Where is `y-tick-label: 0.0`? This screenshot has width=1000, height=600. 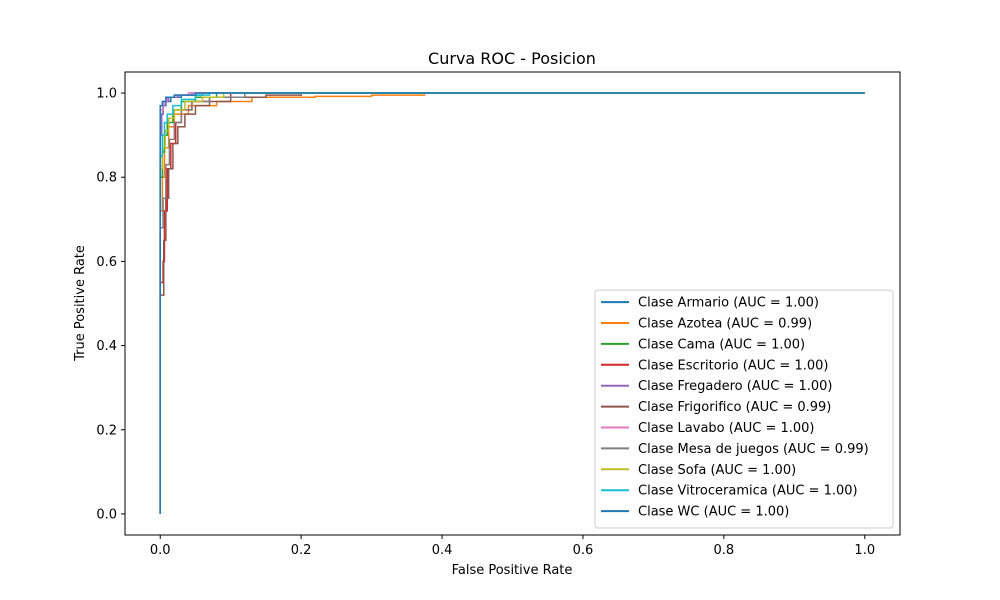
y-tick-label: 0.0 is located at coordinates (106, 514).